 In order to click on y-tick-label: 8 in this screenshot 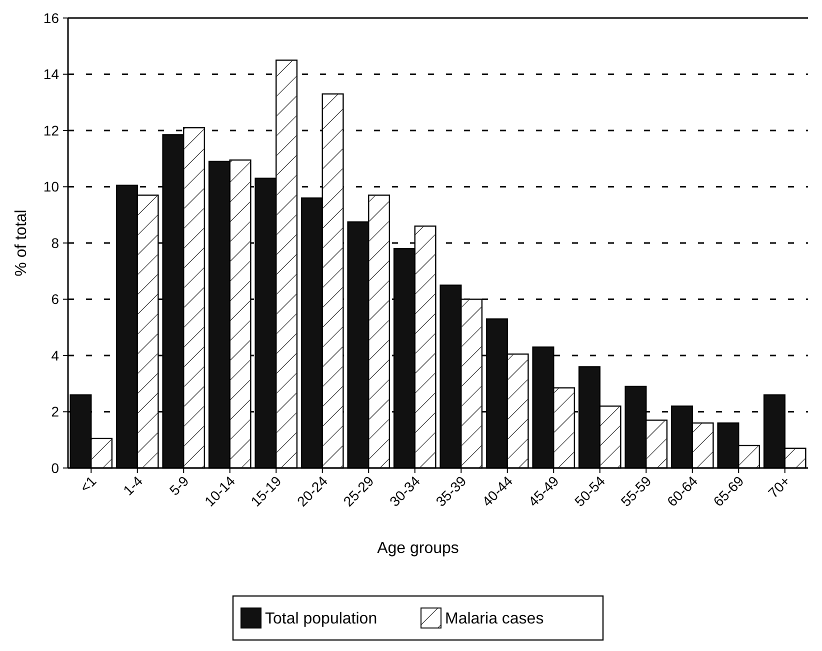, I will do `click(55, 242)`.